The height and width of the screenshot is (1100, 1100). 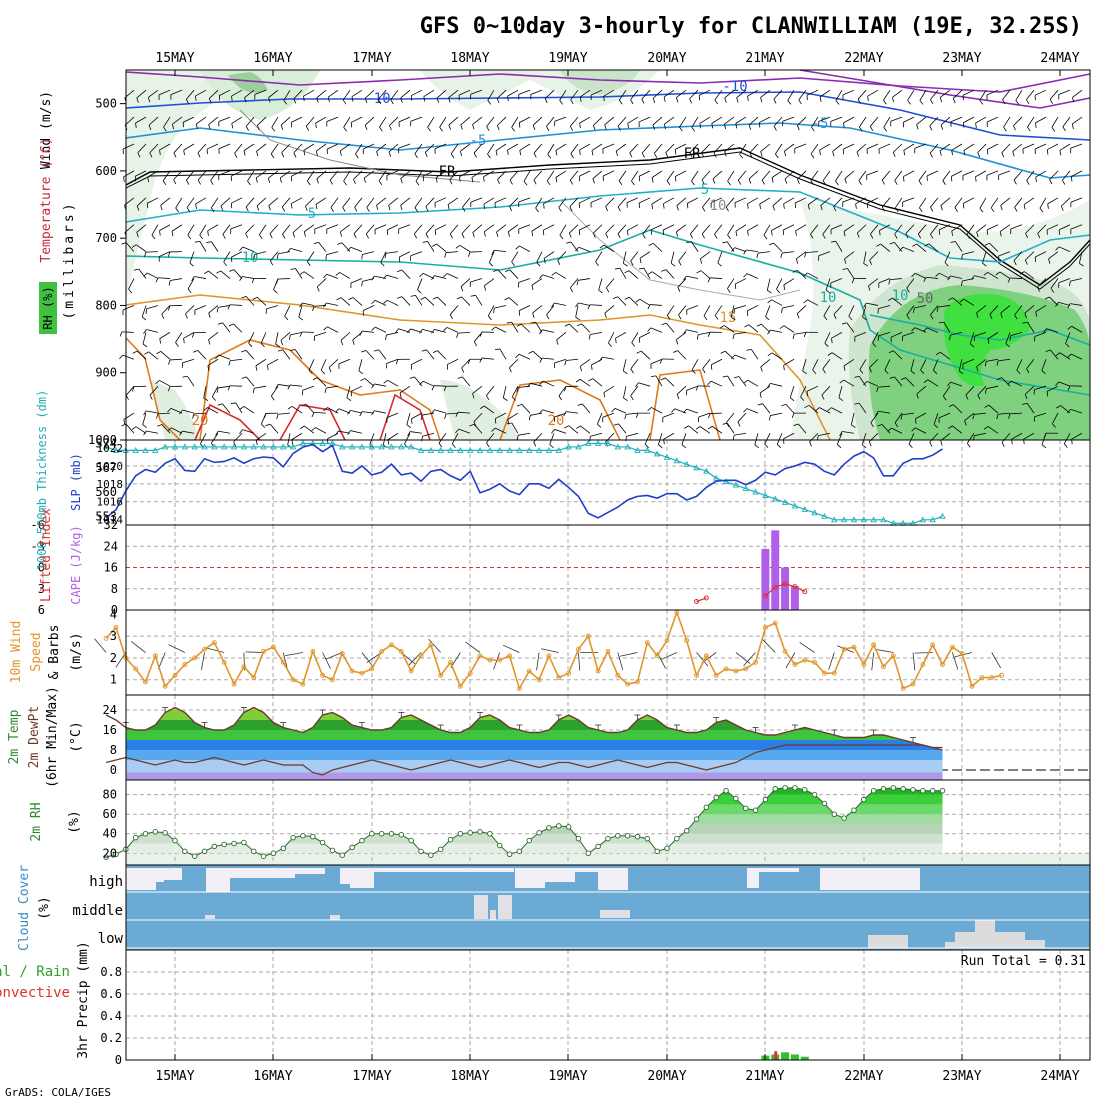 I want to click on axis-tick-label: 567, so click(x=106, y=468).